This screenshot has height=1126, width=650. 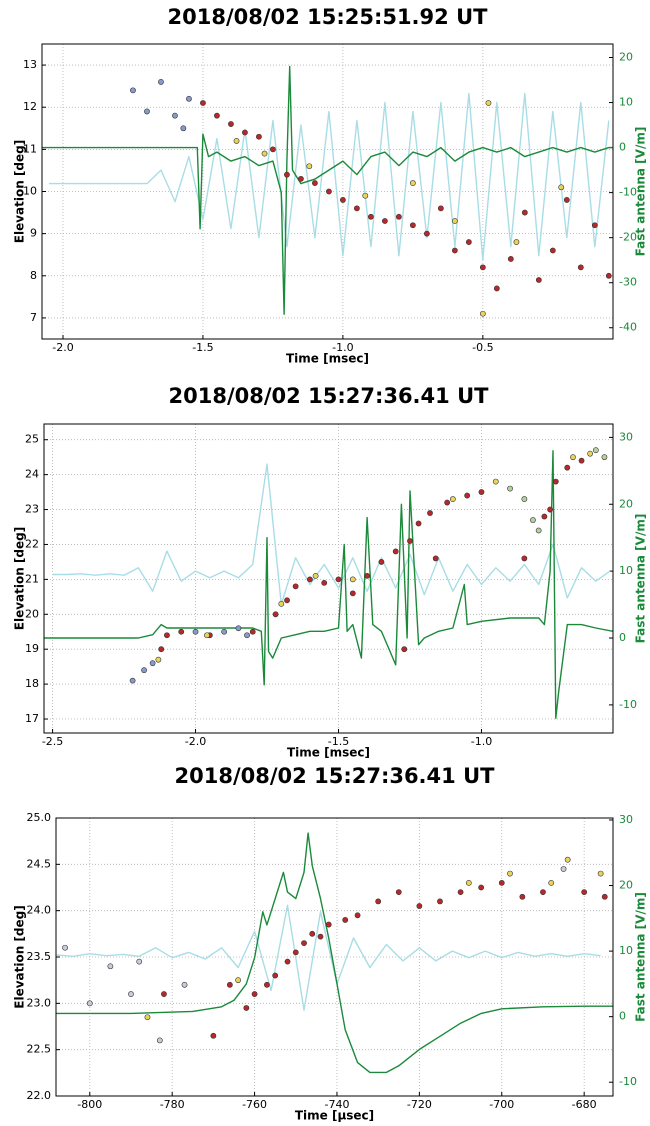 What do you see at coordinates (195, 741) in the screenshot?
I see `x-tick-label: -2.0` at bounding box center [195, 741].